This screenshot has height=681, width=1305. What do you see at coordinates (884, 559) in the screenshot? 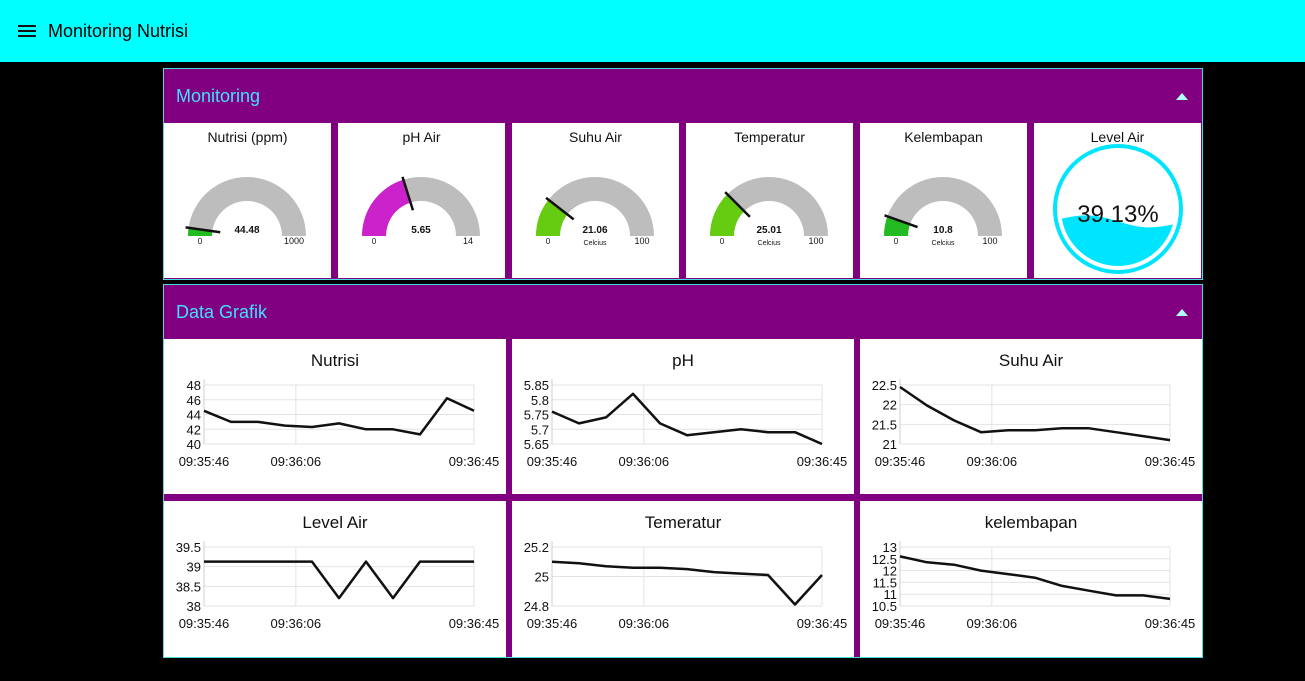
I see `chart-y-tick-label: 12.5` at bounding box center [884, 559].